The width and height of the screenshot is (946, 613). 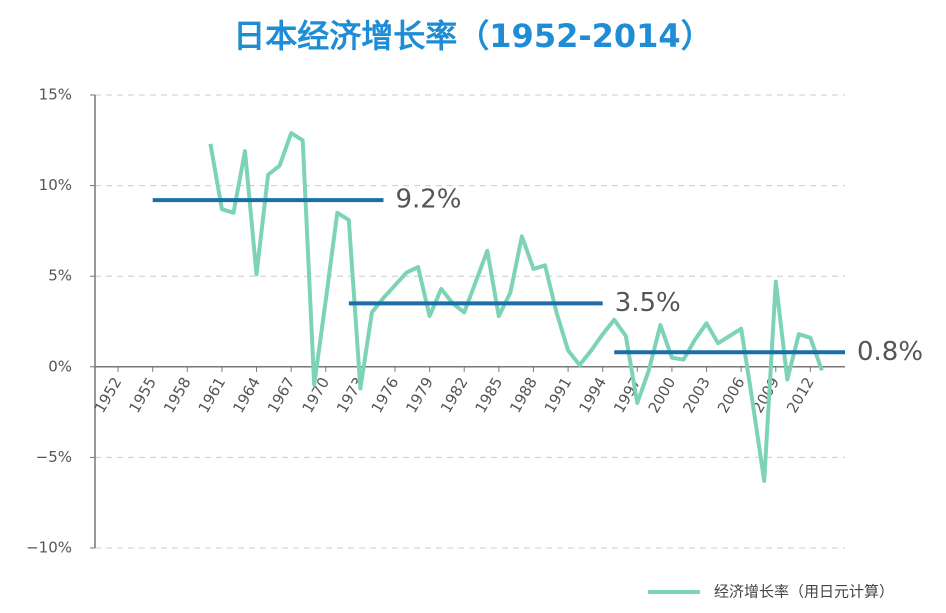 I want to click on y-tick-label: −10%, so click(x=49, y=548).